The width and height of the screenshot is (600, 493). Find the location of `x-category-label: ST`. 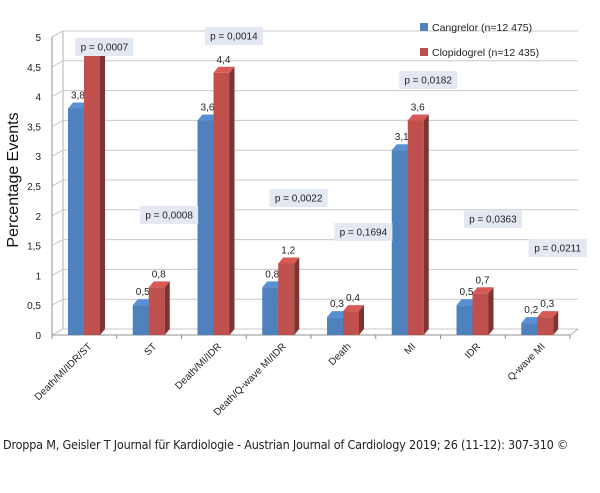

x-category-label: ST is located at coordinates (150, 349).